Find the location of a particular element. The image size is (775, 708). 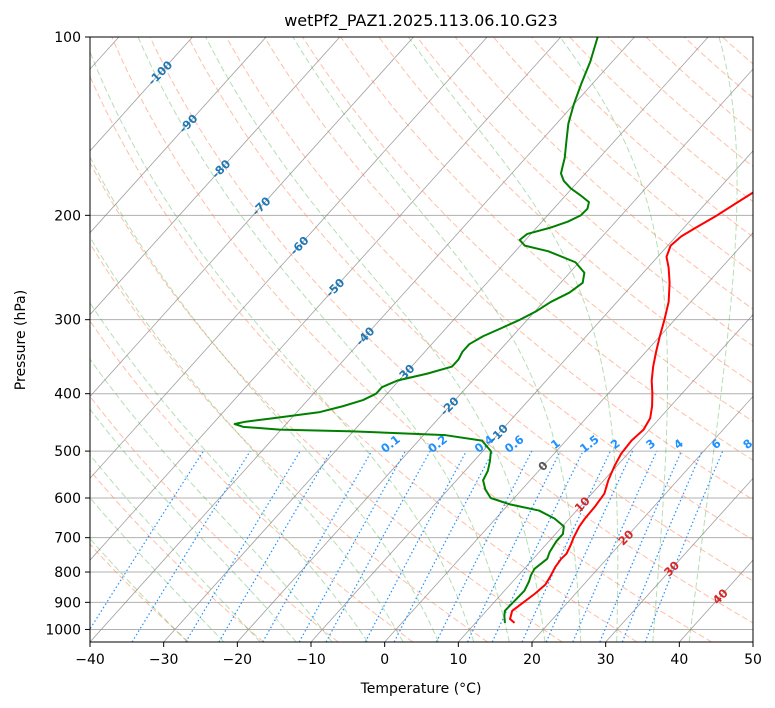

x-tick-label: 0 is located at coordinates (384, 660).